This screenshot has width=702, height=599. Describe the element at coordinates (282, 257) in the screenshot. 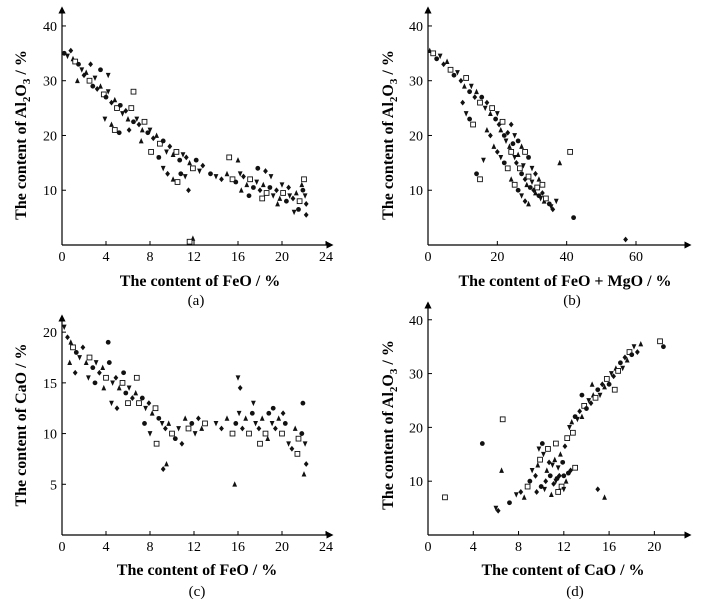

I see `x-tick-label: 20` at that location.